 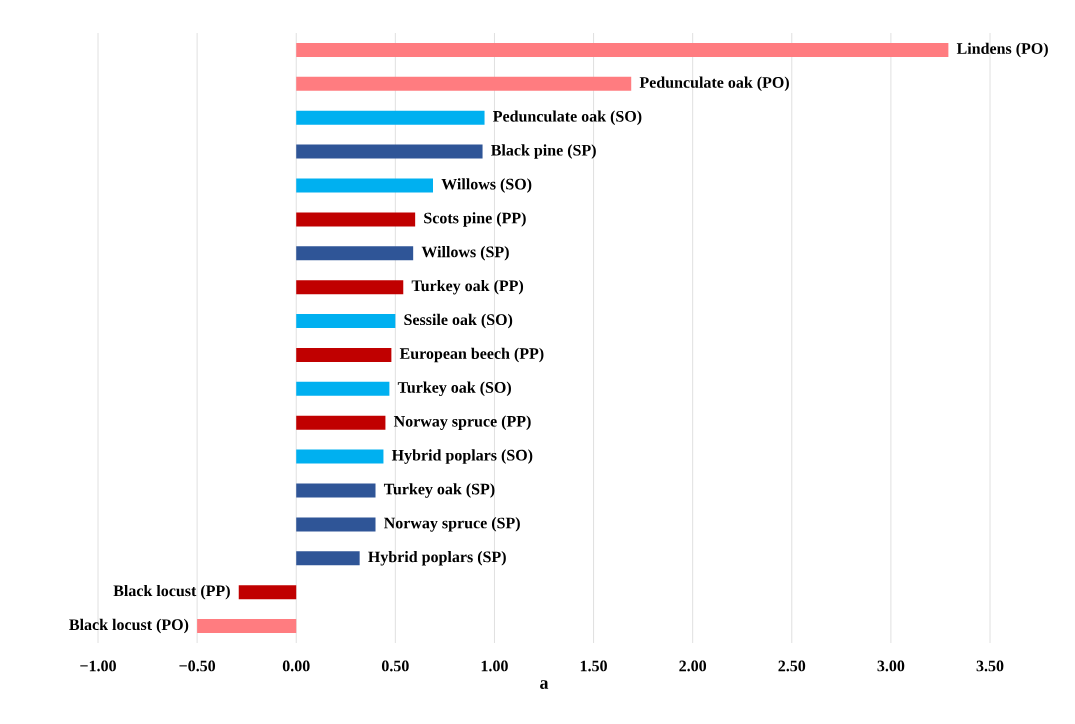 What do you see at coordinates (714, 84) in the screenshot?
I see `y-tick-label: Pedunculate oak (PO)` at bounding box center [714, 84].